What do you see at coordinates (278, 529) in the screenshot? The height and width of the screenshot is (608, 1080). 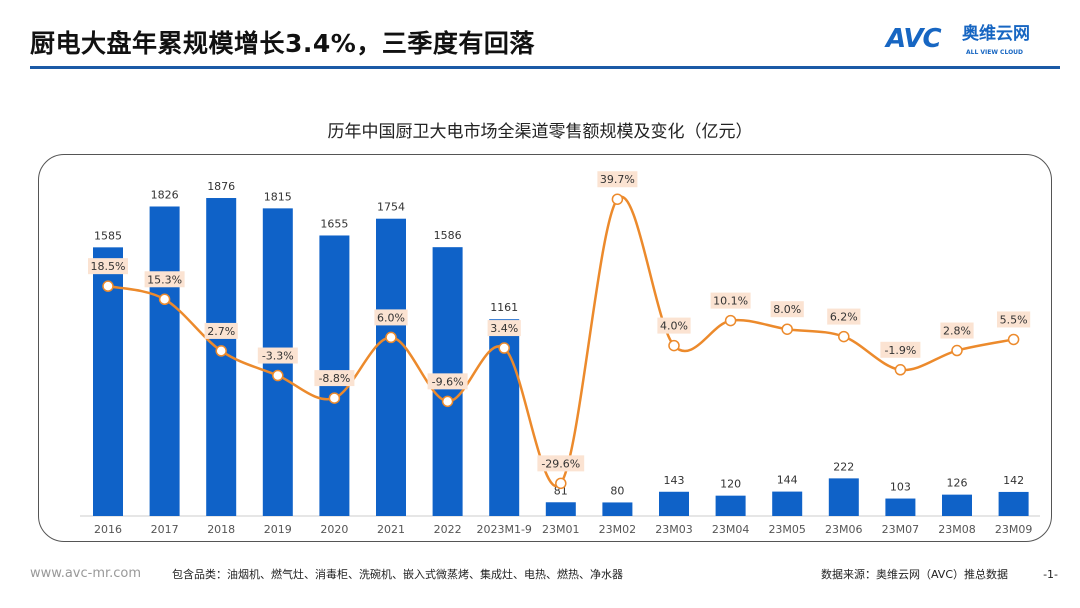 I see `x-tick-label: 2019` at bounding box center [278, 529].